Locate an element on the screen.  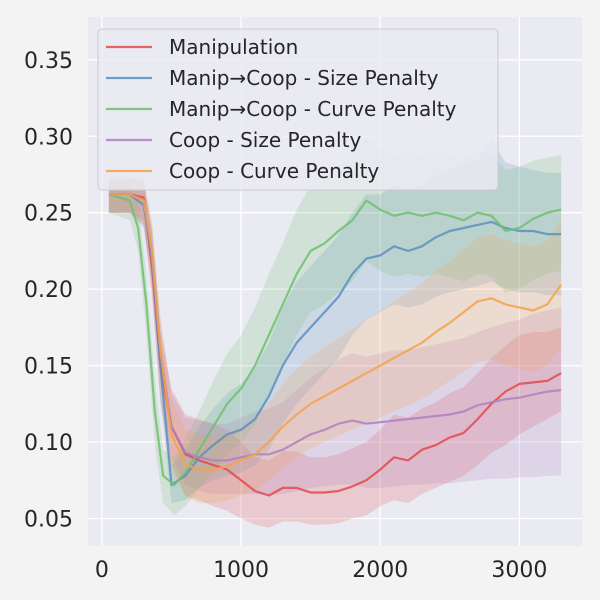
legend-label: Coop - Size Penalty is located at coordinates (265, 140).